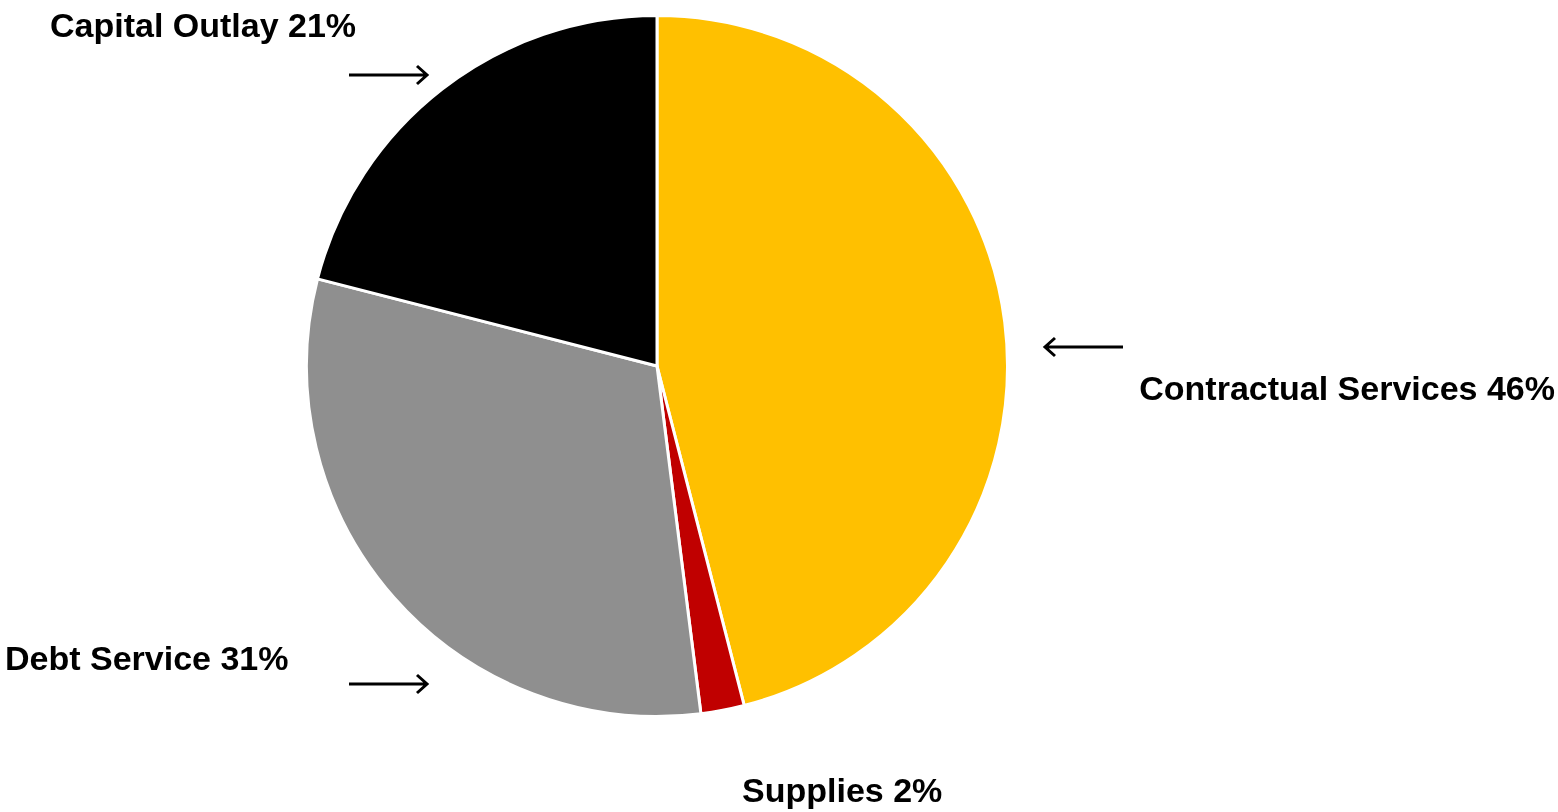 The width and height of the screenshot is (1558, 812). I want to click on slice-label: Supplies 2%, so click(842, 790).